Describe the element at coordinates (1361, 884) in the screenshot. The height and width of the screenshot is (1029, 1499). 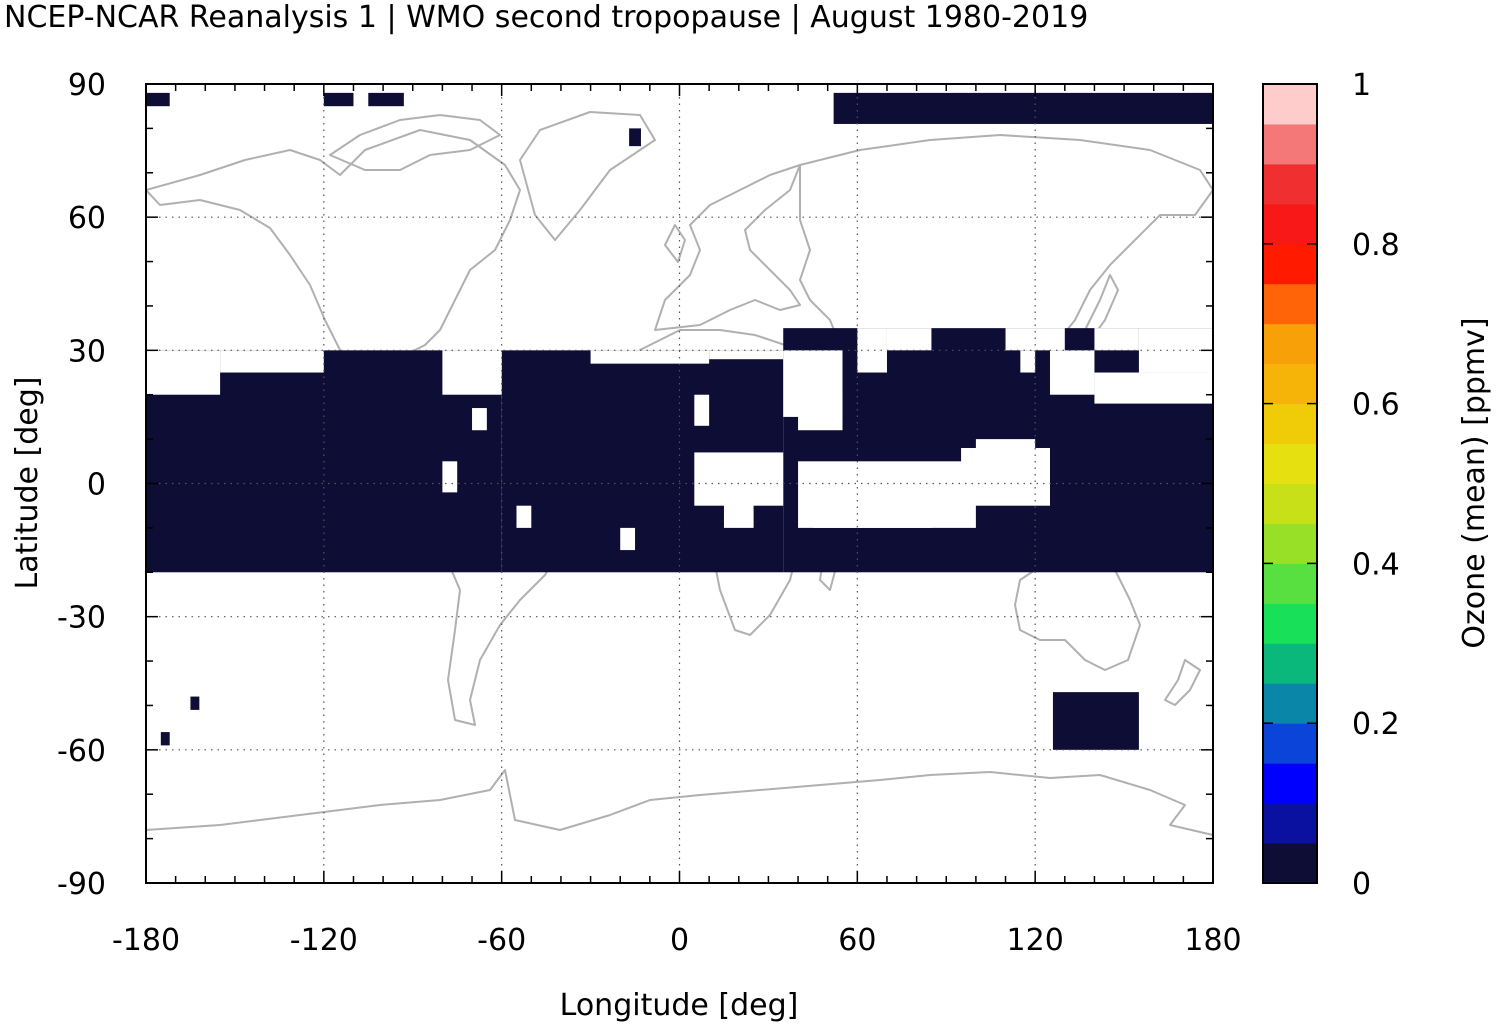
I see `colorbar-tick-label: 0` at that location.